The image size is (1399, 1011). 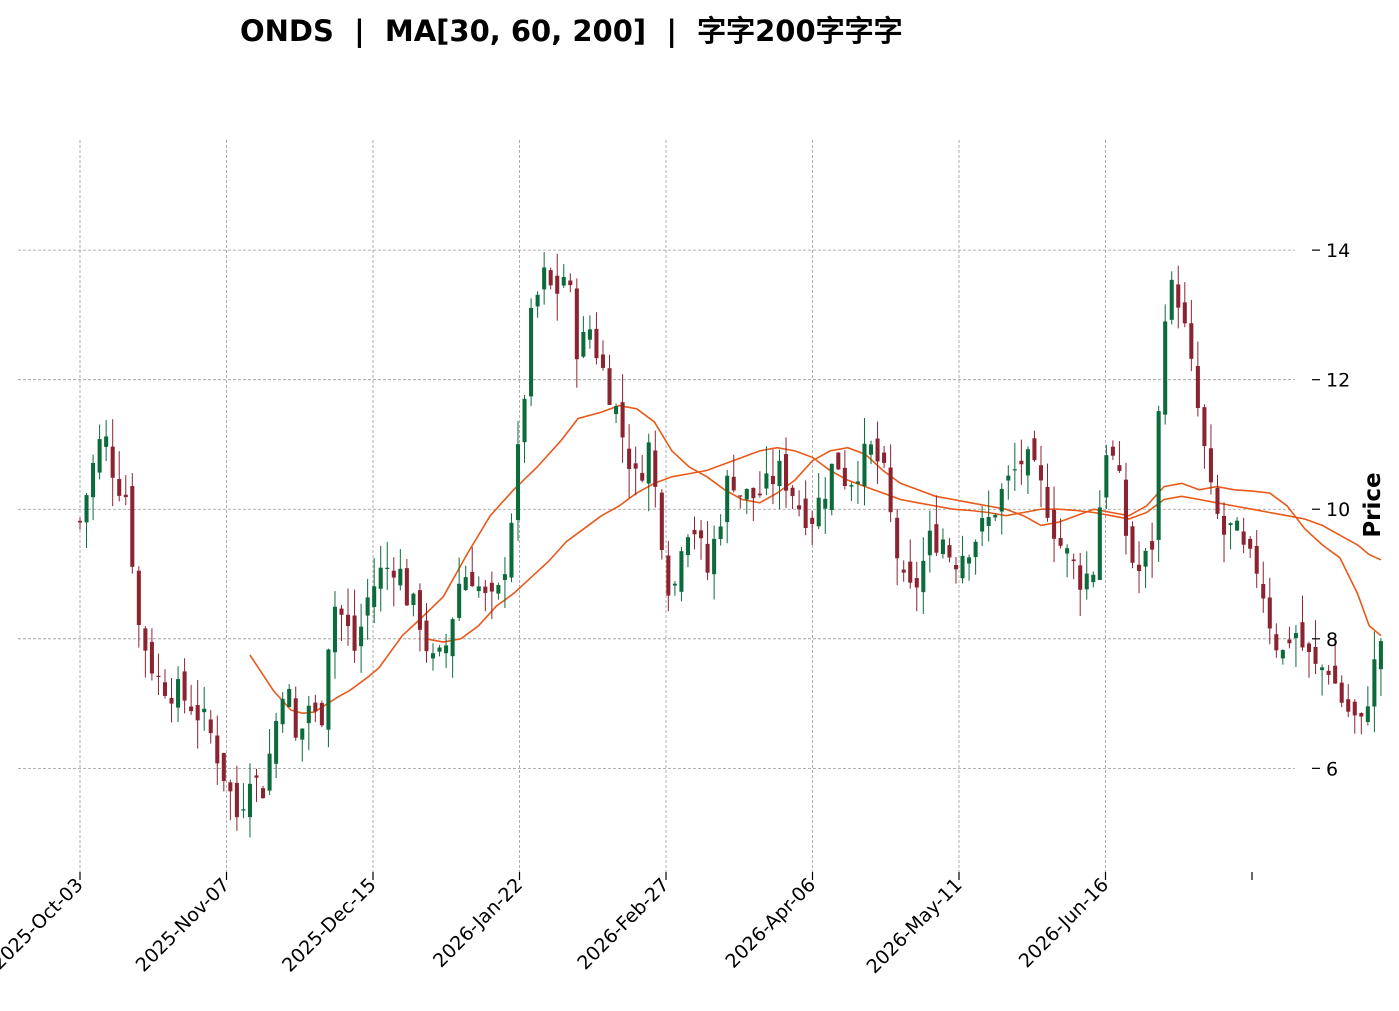 I want to click on x-tick-label: 2025-Nov-07, so click(x=183, y=925).